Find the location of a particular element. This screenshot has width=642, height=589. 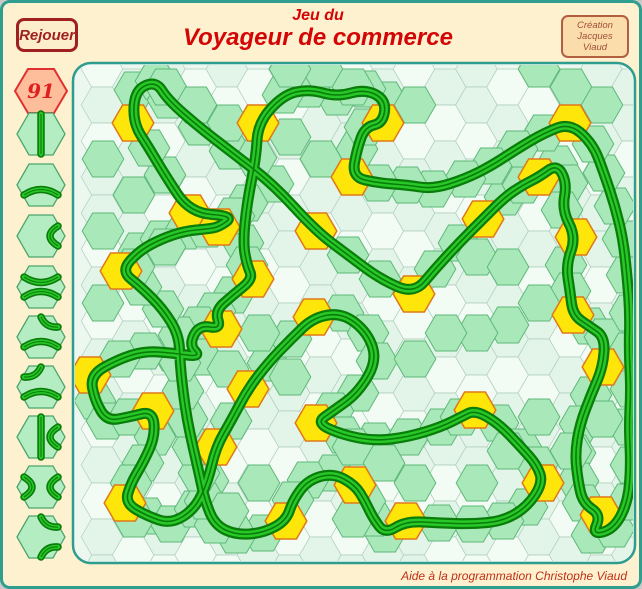

title-main: Voyageur de commerce is located at coordinates (318, 37).